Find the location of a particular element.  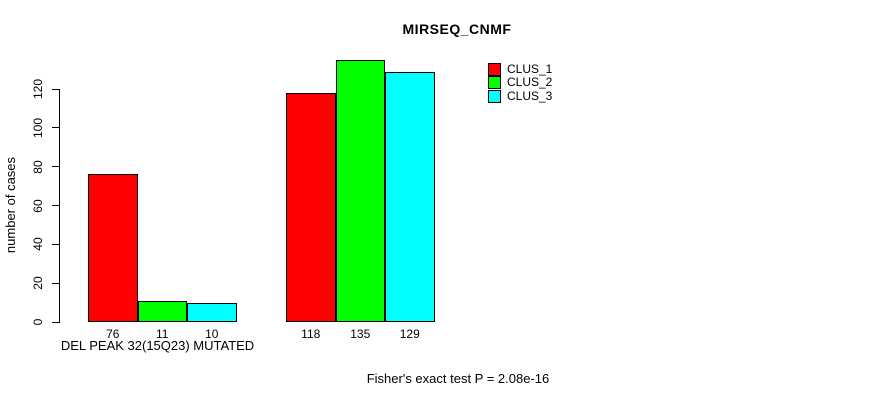

bar-value-label: 76 is located at coordinates (113, 334).